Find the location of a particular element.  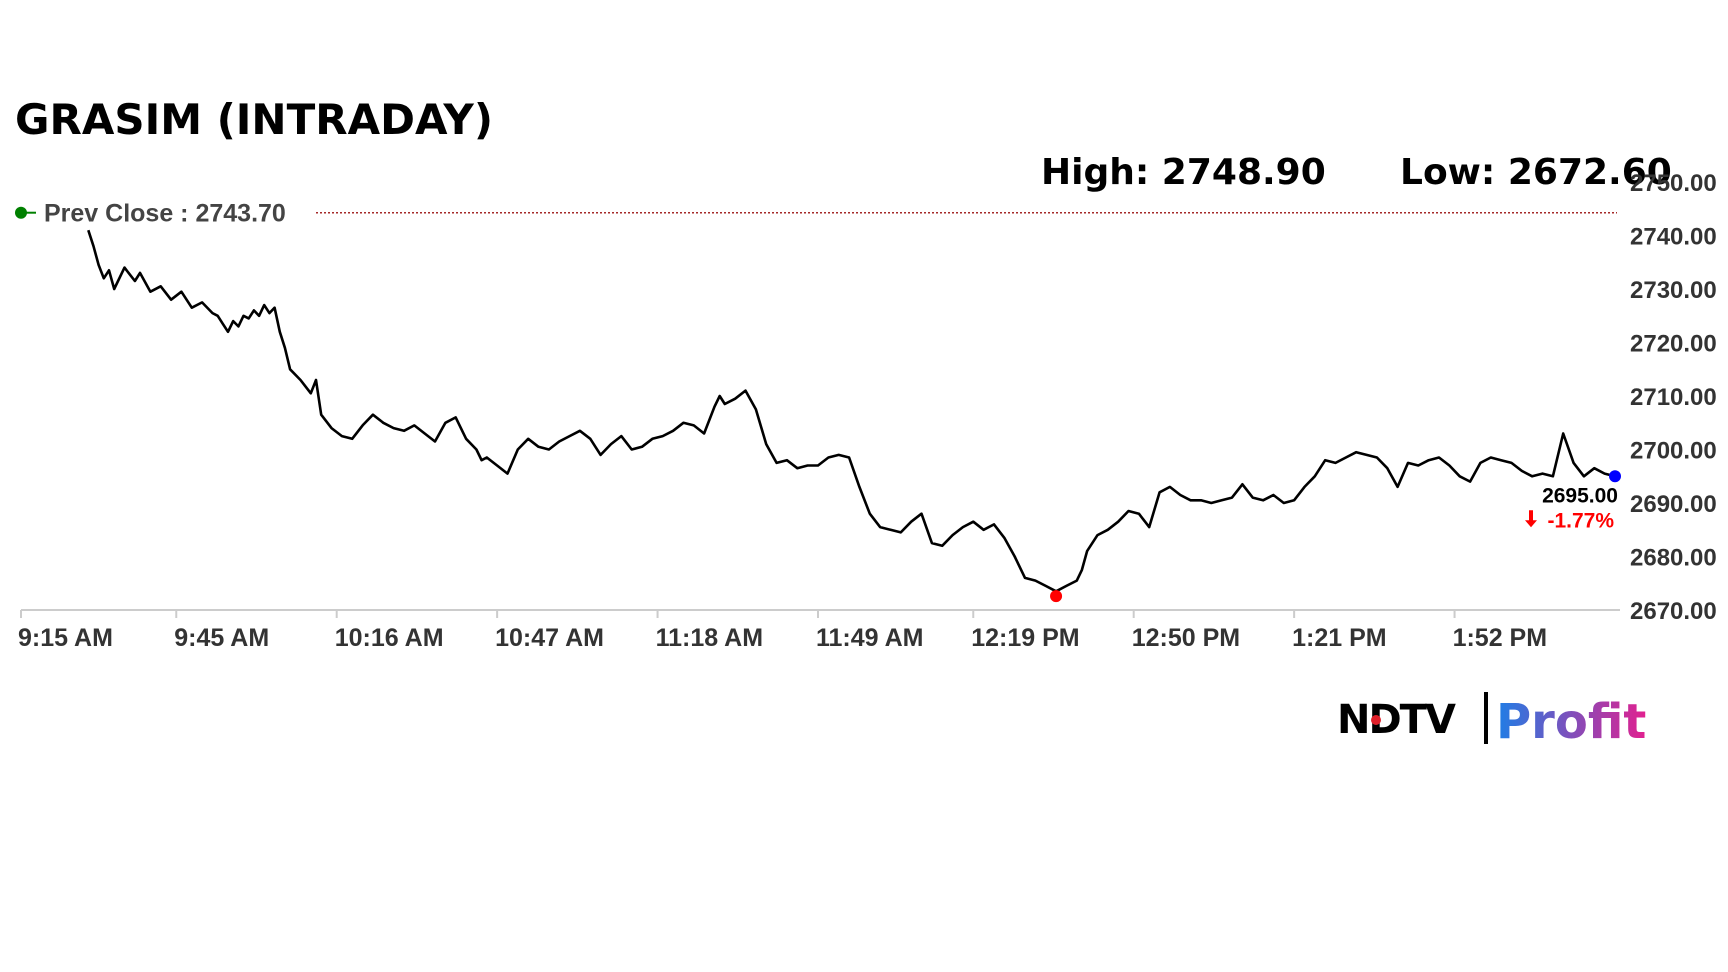

y-tick-label: 2670.00 is located at coordinates (1673, 611).